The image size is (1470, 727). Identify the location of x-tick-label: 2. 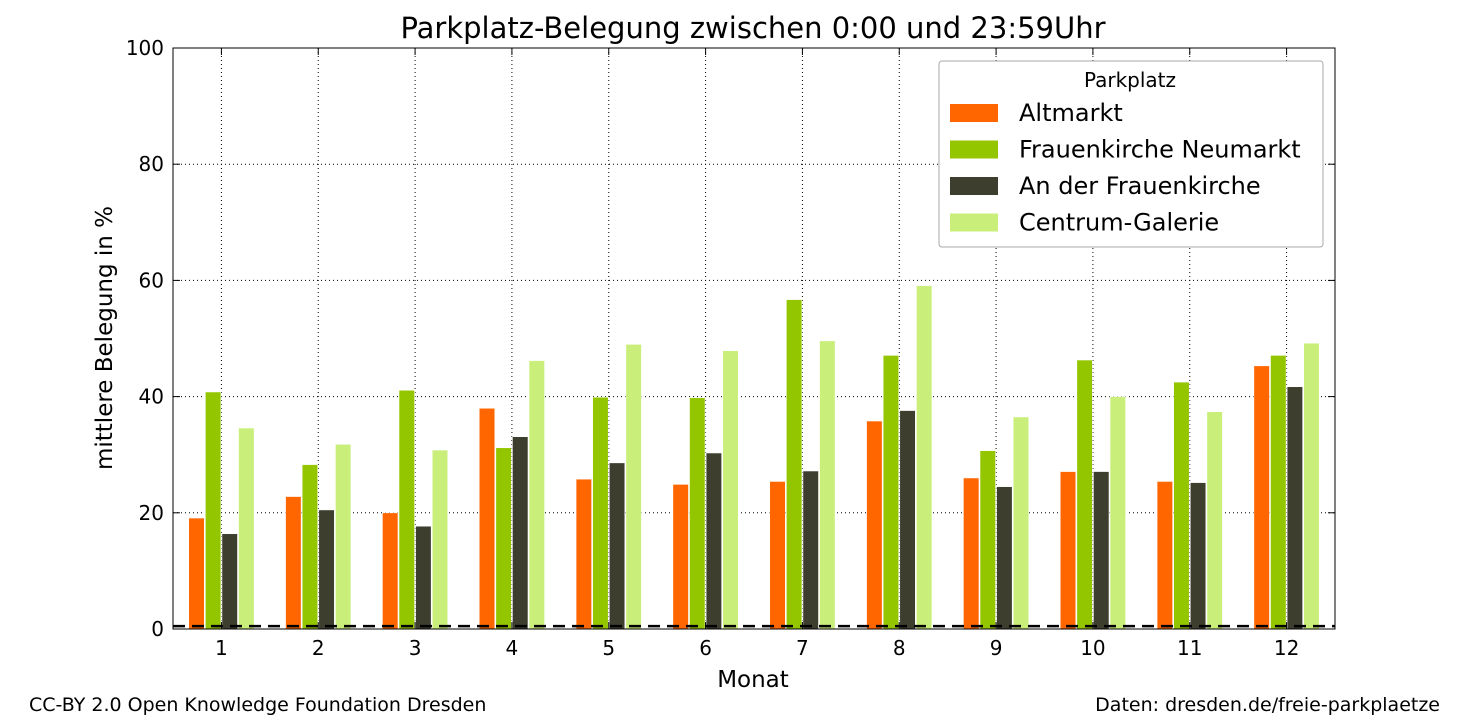
(318, 648).